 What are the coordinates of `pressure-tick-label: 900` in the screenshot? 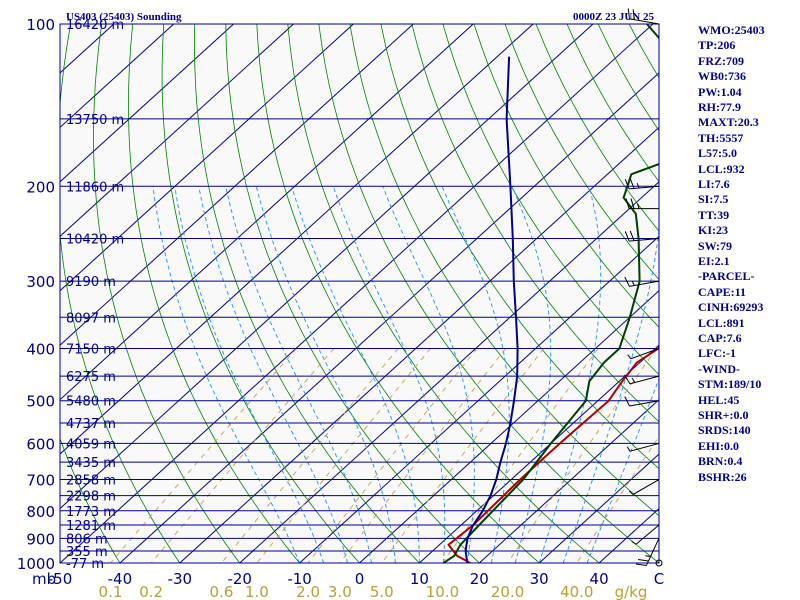 It's located at (40, 539).